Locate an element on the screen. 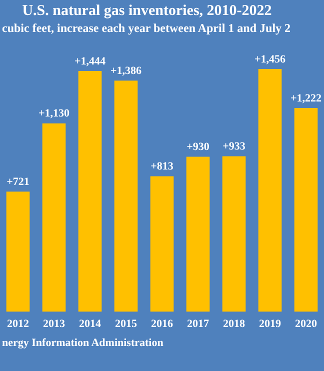  data-label: +1,456 is located at coordinates (270, 59).